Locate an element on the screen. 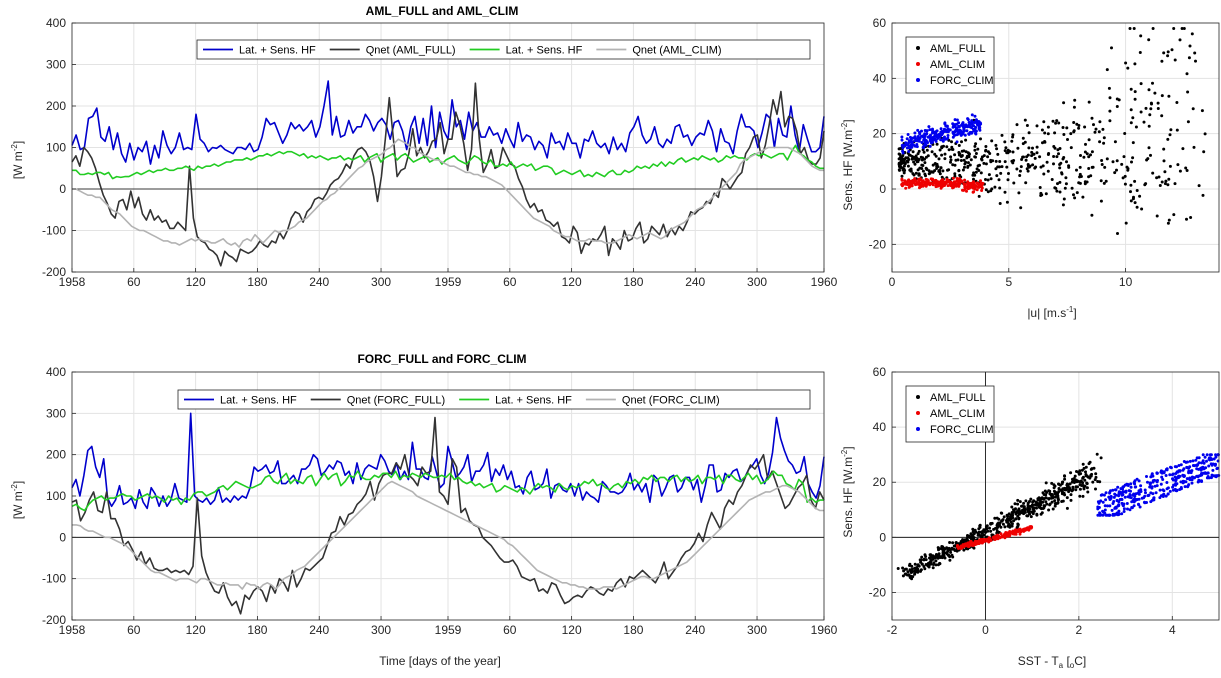 The image size is (1221, 678). x-tick-label: 1960 is located at coordinates (824, 630).